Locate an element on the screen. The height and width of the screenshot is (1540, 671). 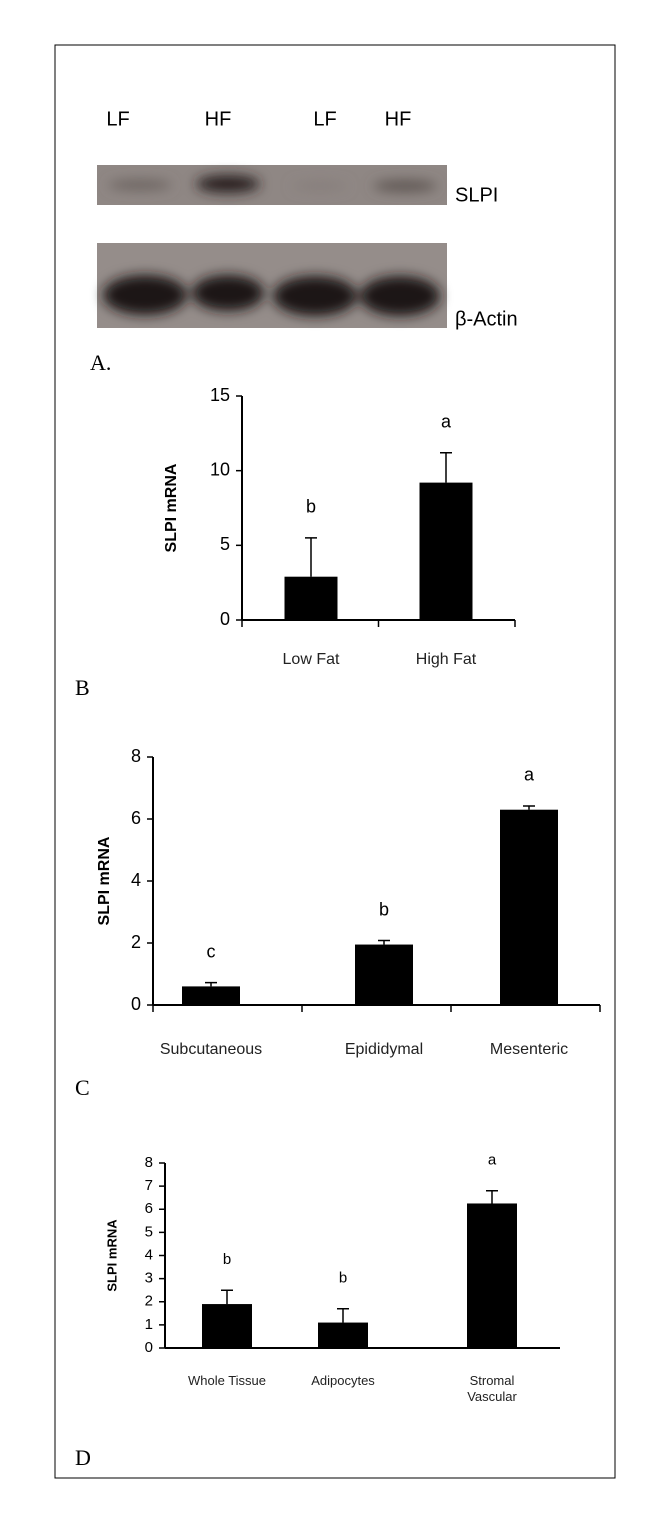
x-tick-label: Whole Tissue is located at coordinates (227, 1380).